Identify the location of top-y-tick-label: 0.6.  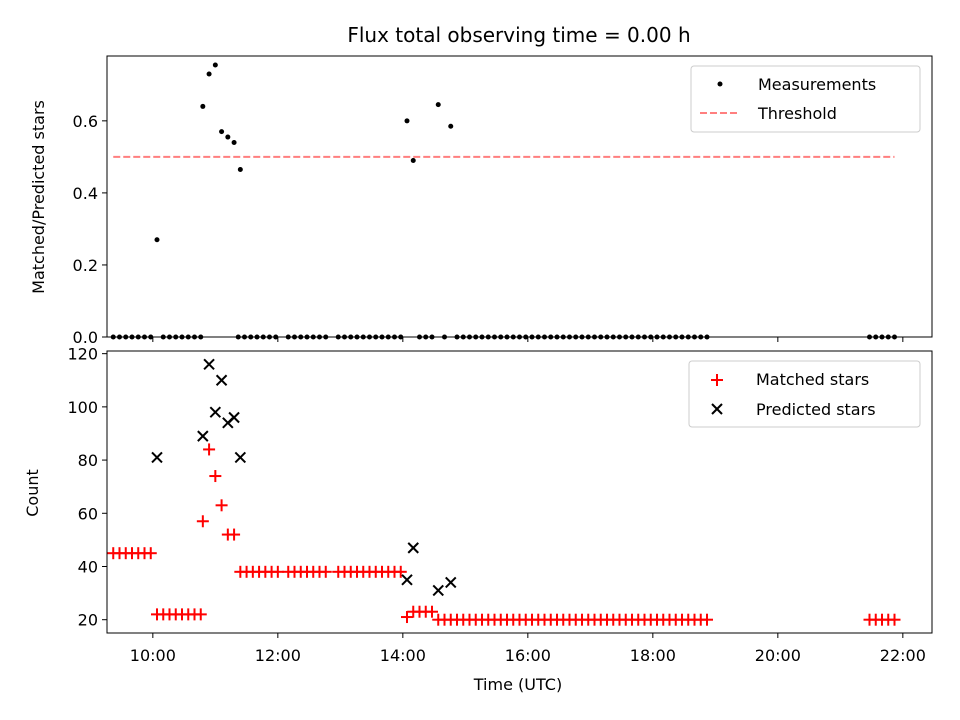
(85, 121).